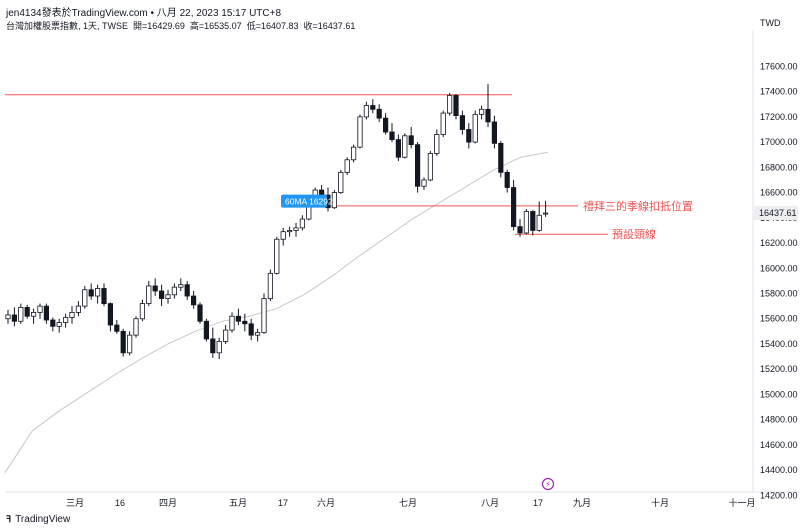 This screenshot has width=800, height=530. I want to click on high-label: 高, so click(194, 26).